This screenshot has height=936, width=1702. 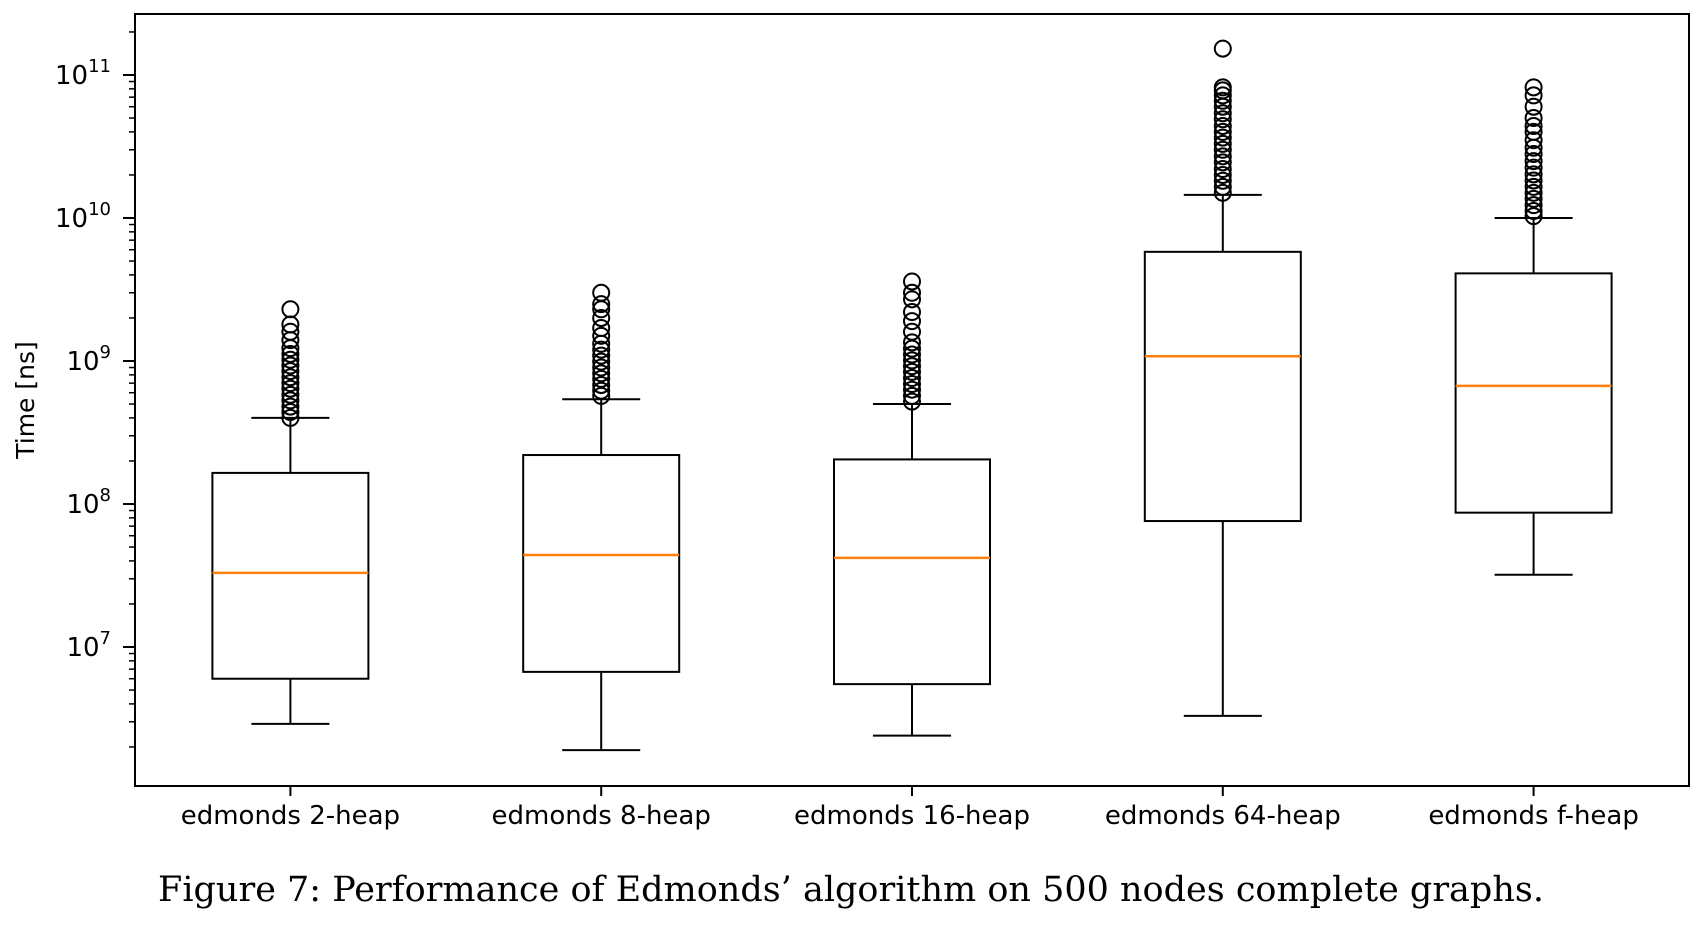 I want to click on y-tick-label: 10⁹, so click(x=88, y=359).